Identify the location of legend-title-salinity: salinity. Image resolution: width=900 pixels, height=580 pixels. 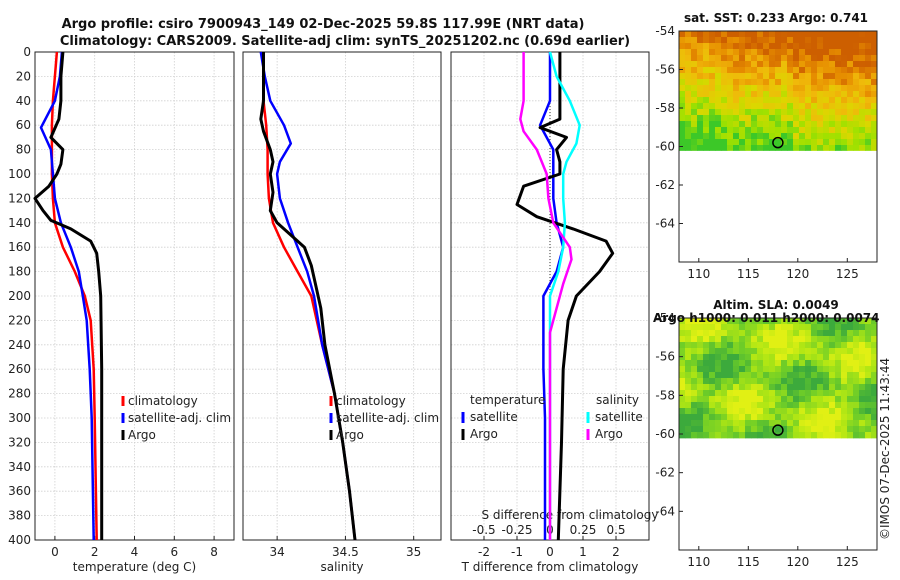
(617, 400).